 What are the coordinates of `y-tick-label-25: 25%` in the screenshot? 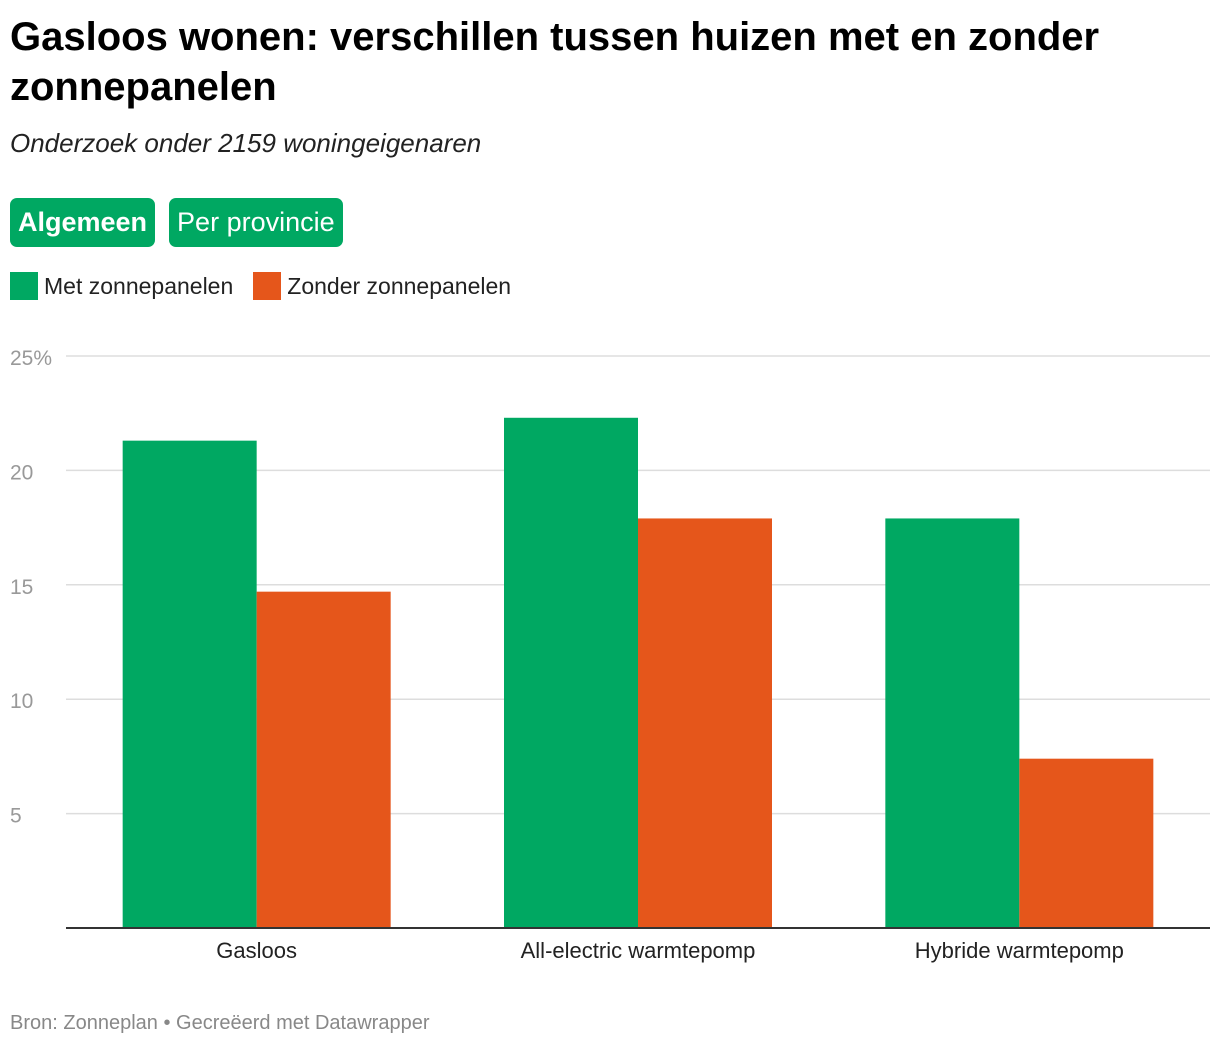 It's located at (31, 358).